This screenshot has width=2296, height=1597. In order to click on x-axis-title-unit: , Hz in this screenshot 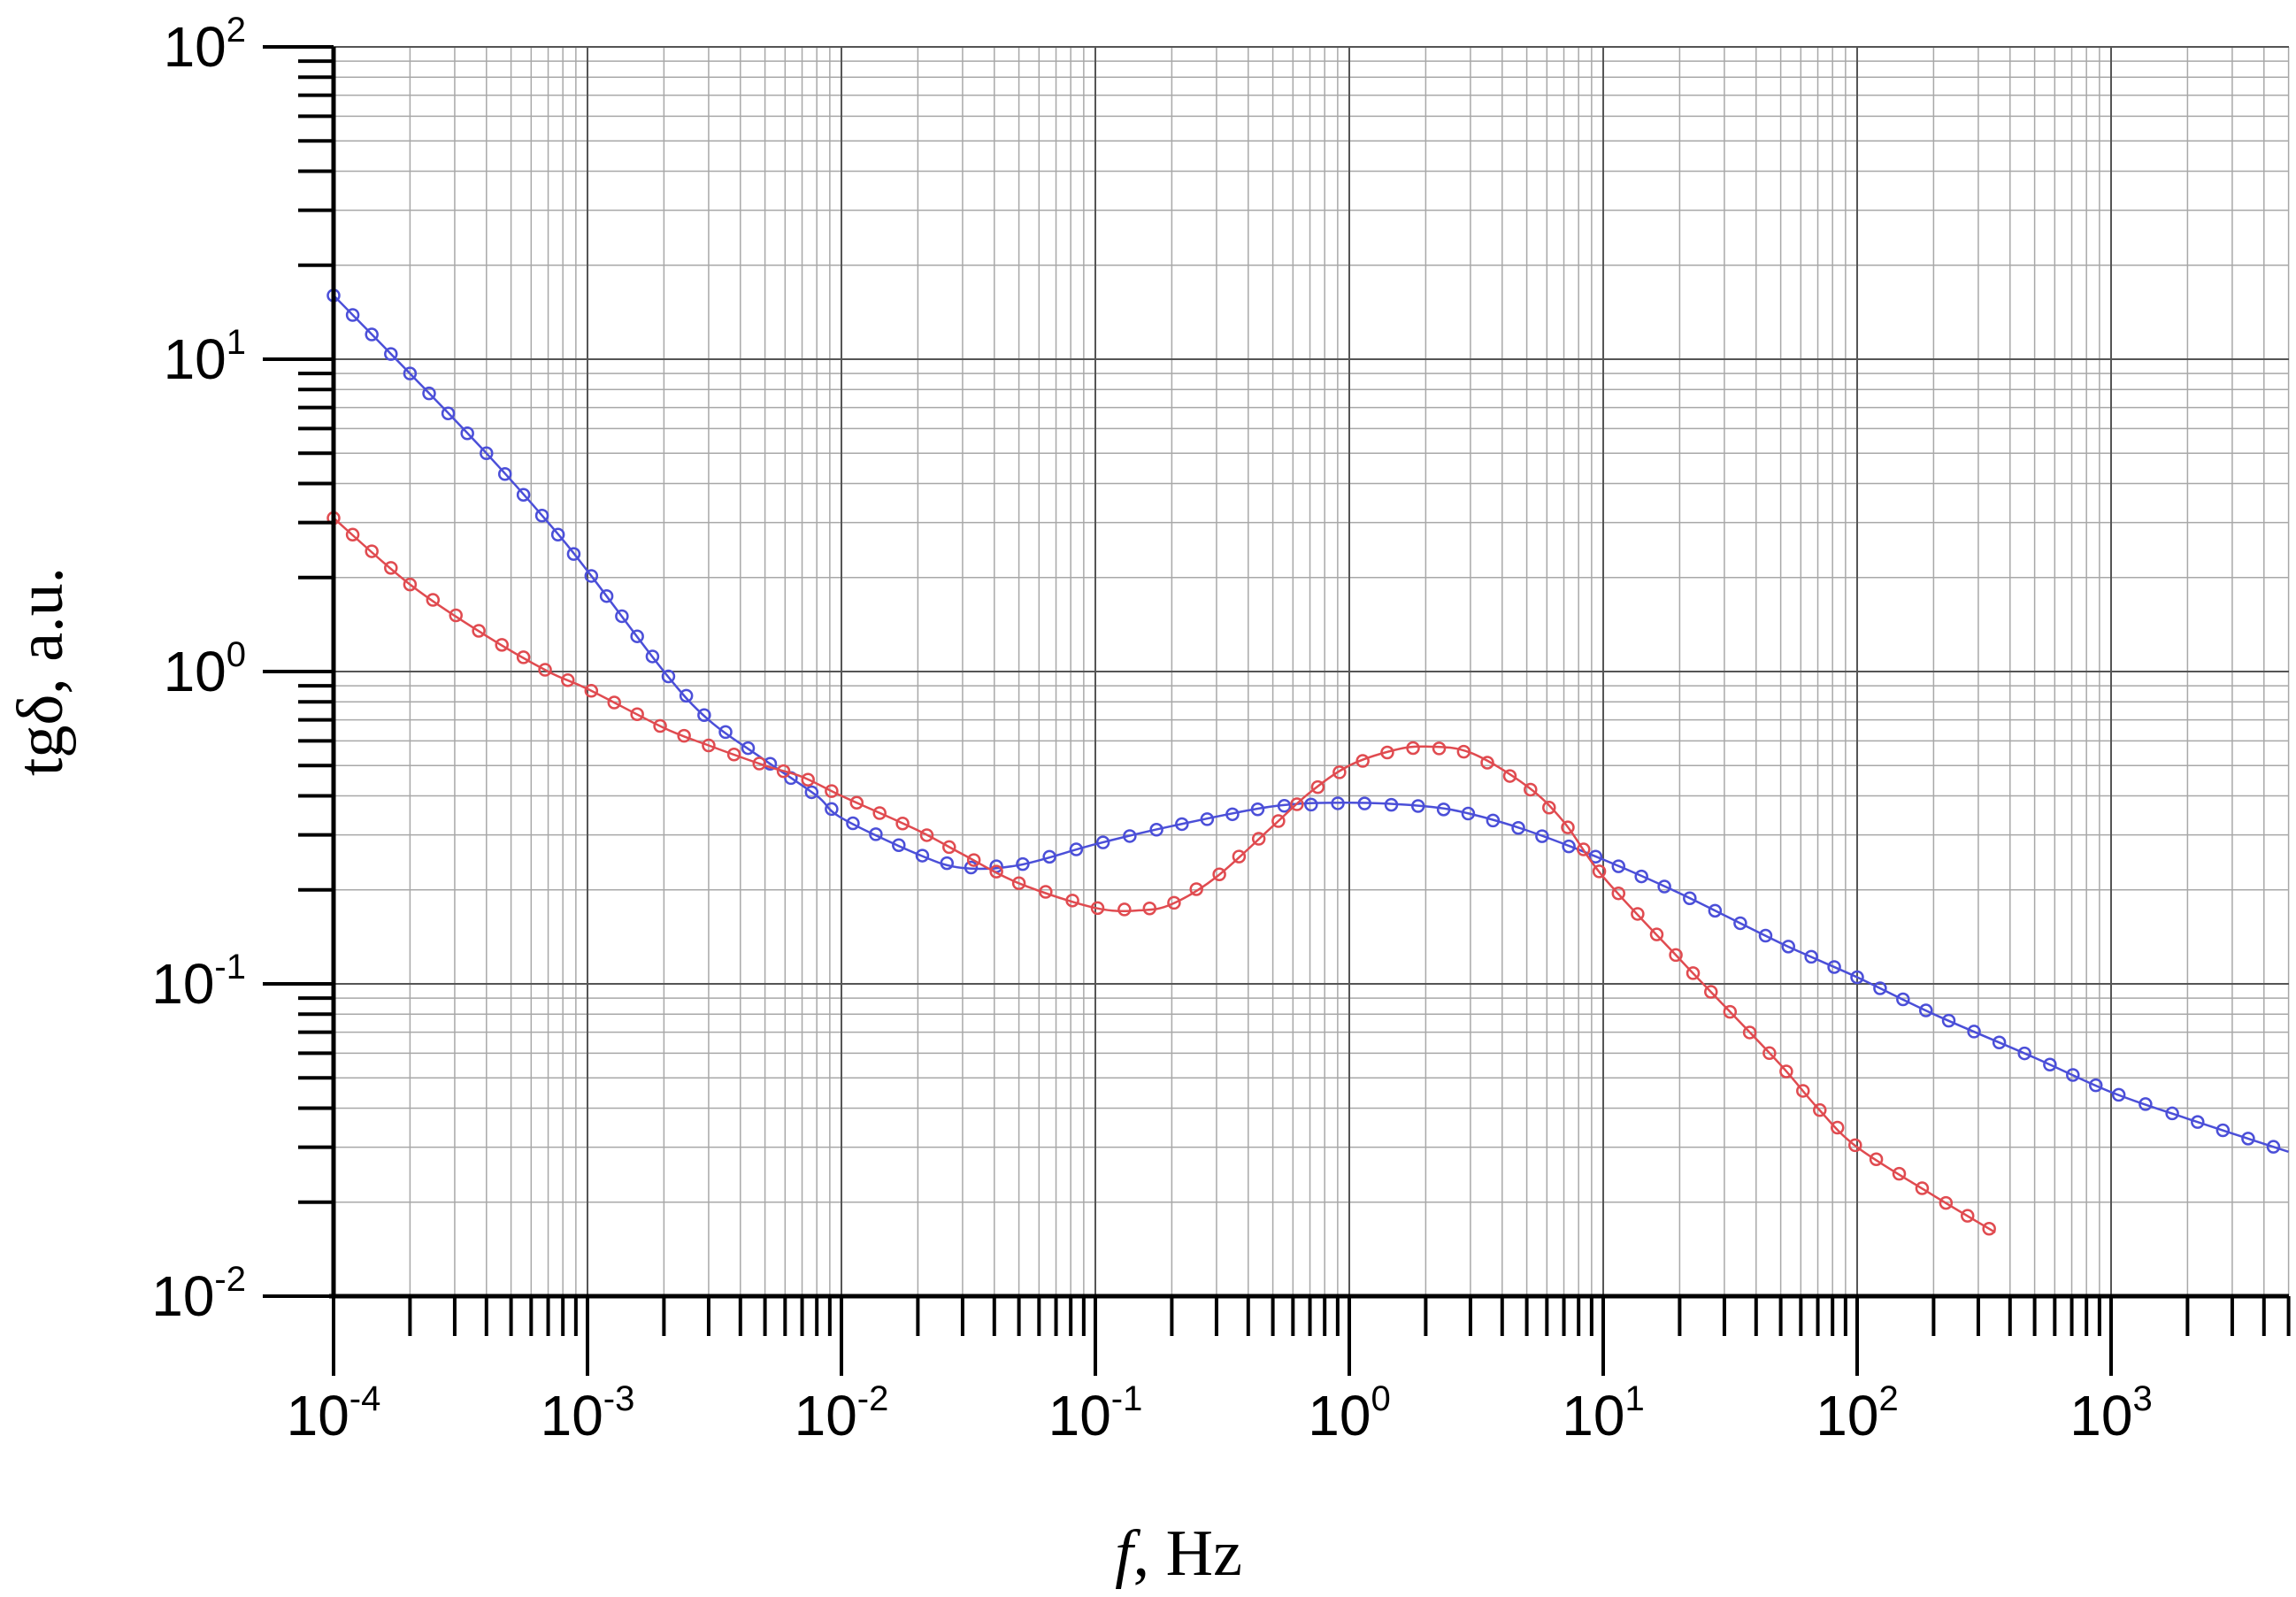, I will do `click(1187, 1553)`.